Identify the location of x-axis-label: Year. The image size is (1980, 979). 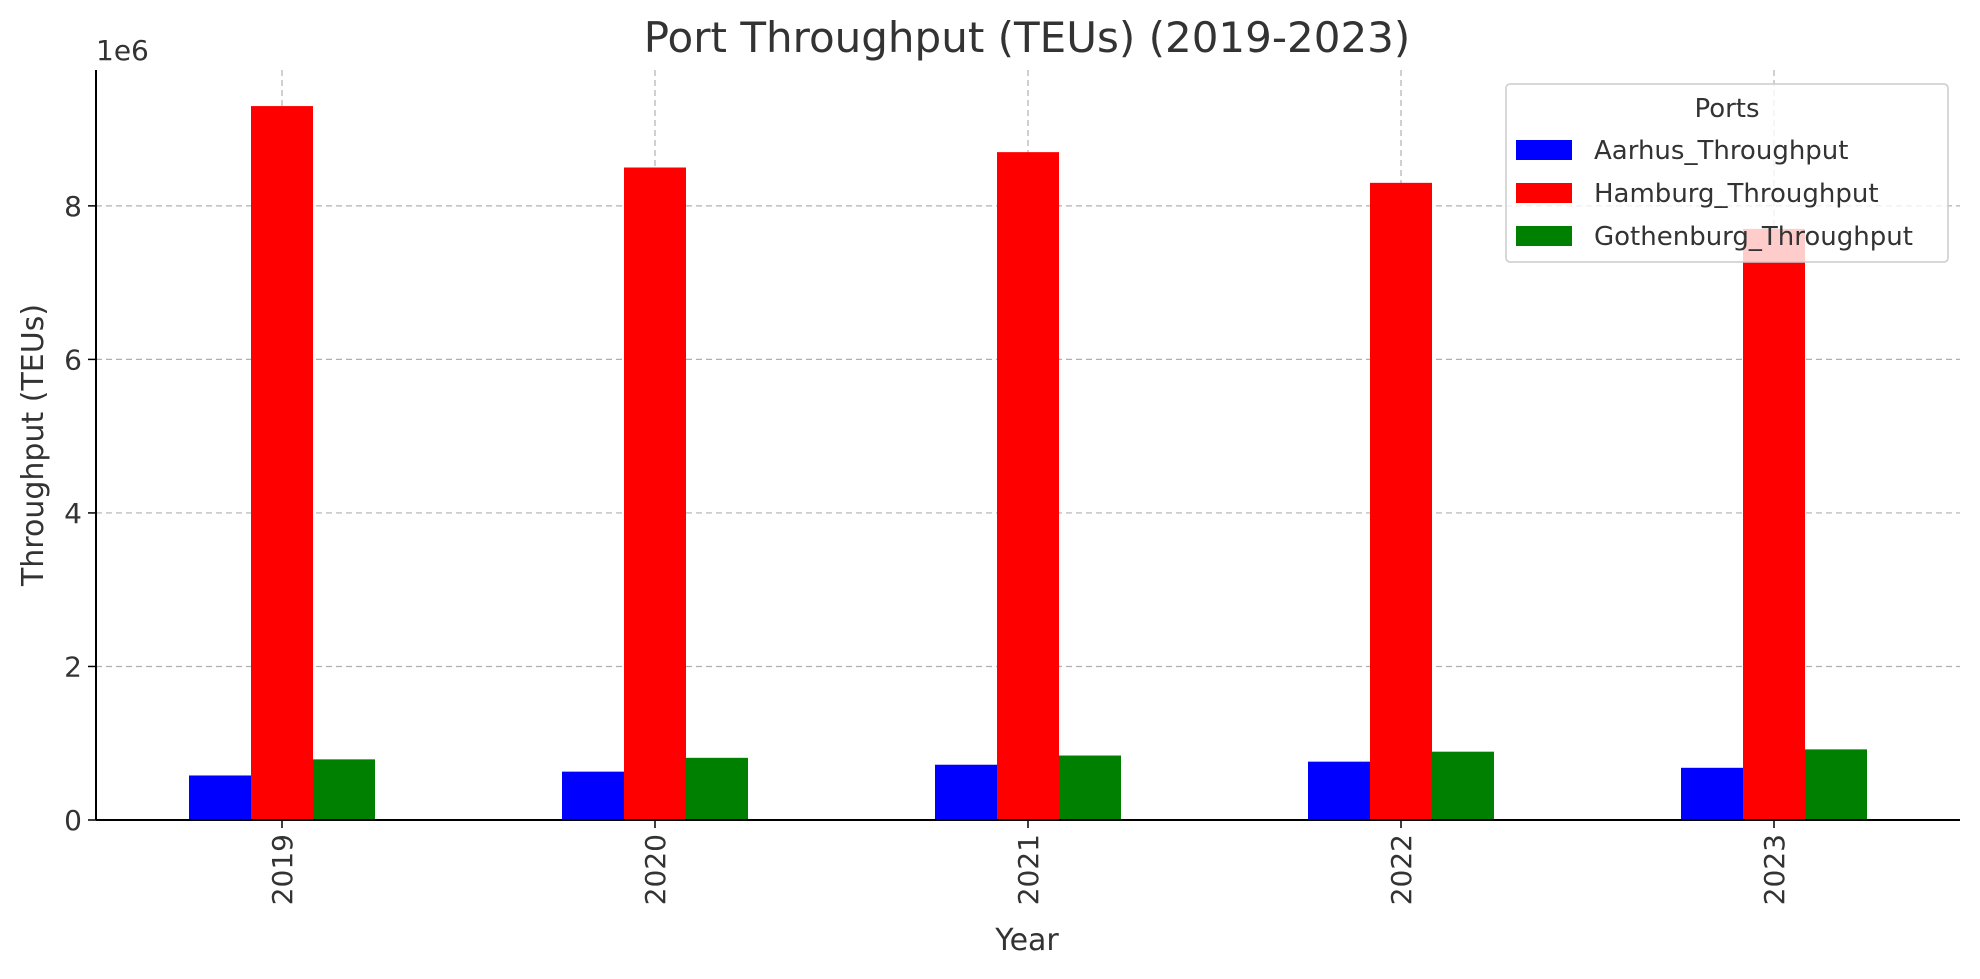
(1026, 940).